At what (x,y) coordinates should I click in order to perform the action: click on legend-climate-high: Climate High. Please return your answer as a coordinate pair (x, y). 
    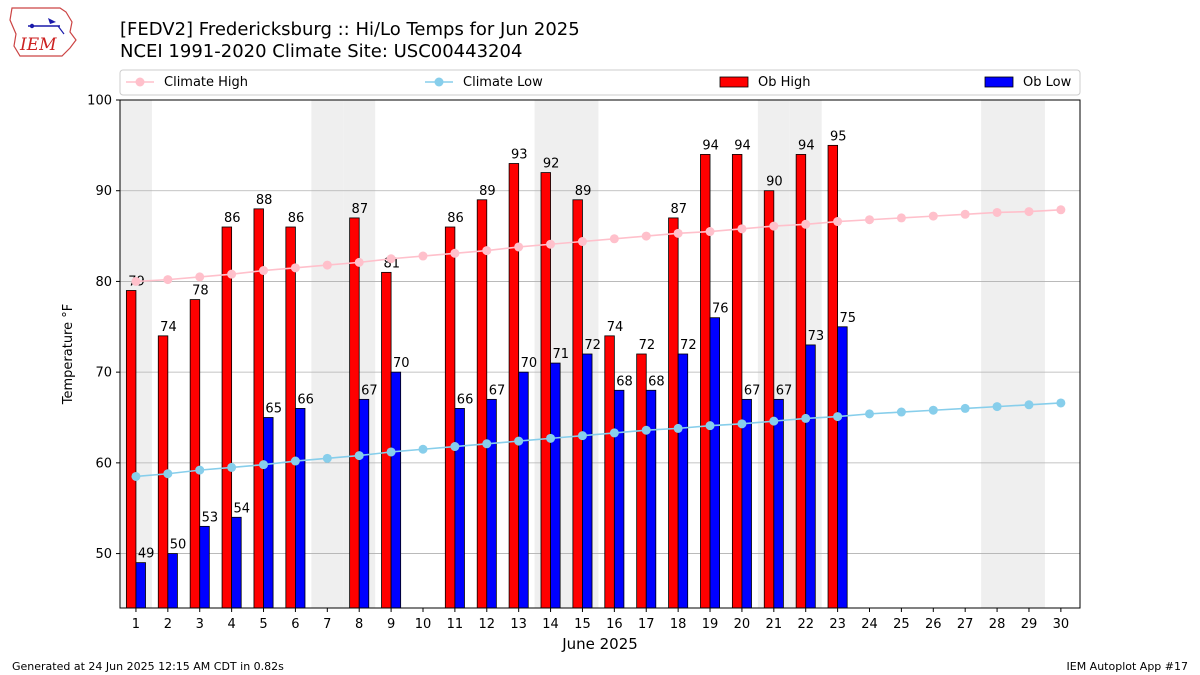
    Looking at the image, I should click on (187, 82).